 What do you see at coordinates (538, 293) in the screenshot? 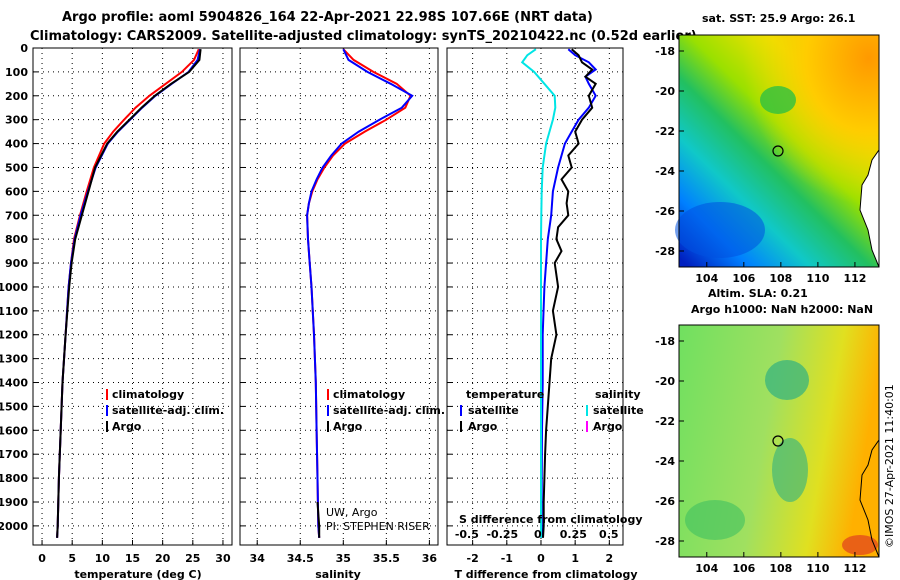
I see `series-line-s-satellite` at bounding box center [538, 293].